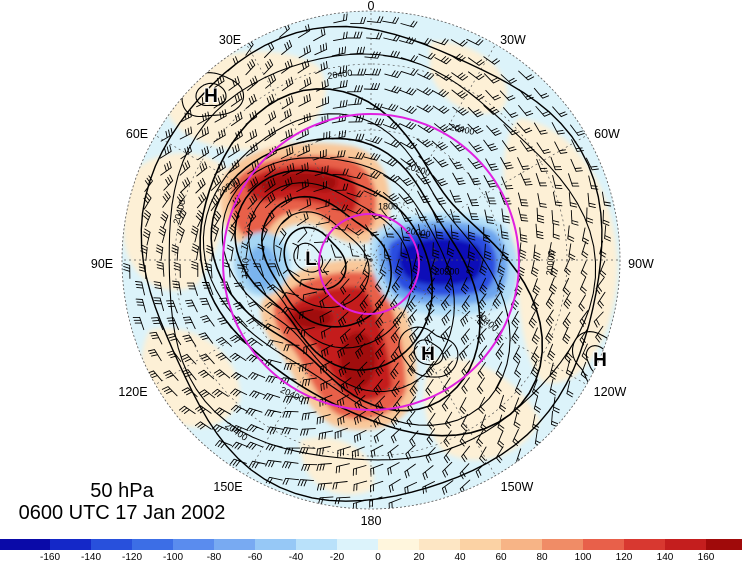  What do you see at coordinates (610, 392) in the screenshot?
I see `longitude-label: 120W` at bounding box center [610, 392].